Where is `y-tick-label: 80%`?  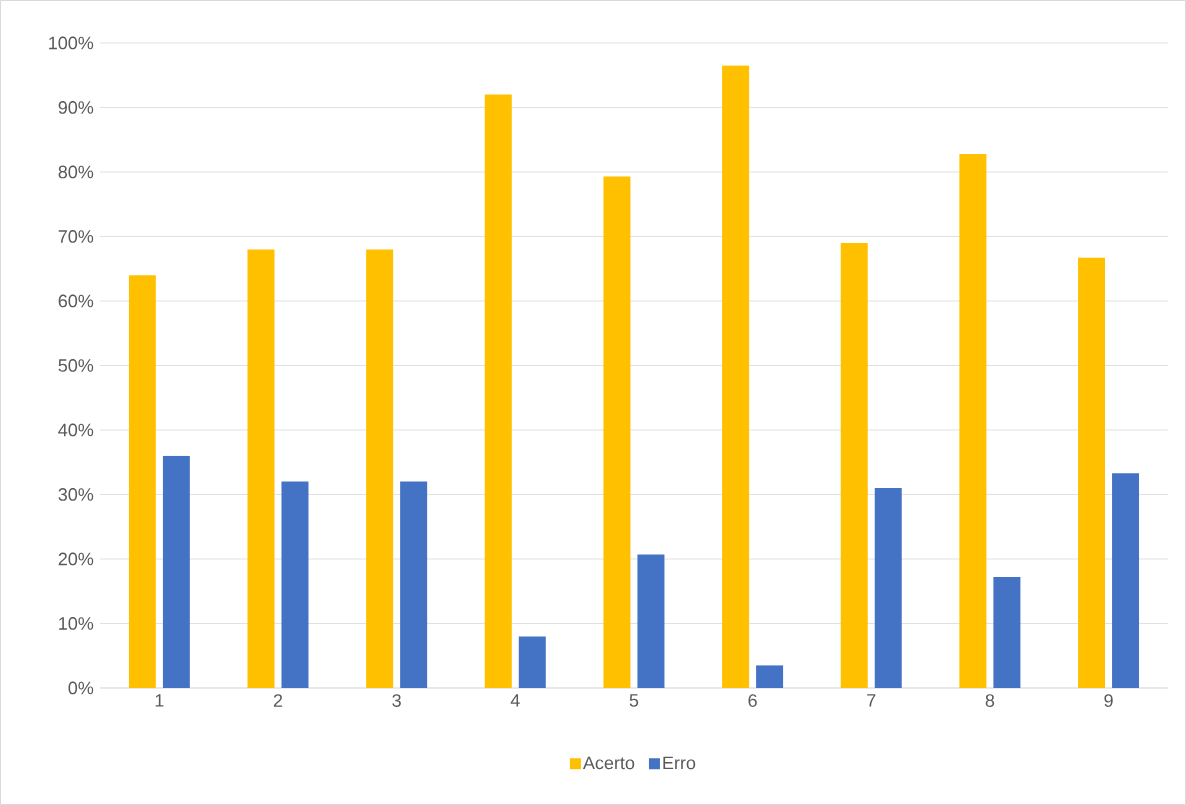 y-tick-label: 80% is located at coordinates (76, 172).